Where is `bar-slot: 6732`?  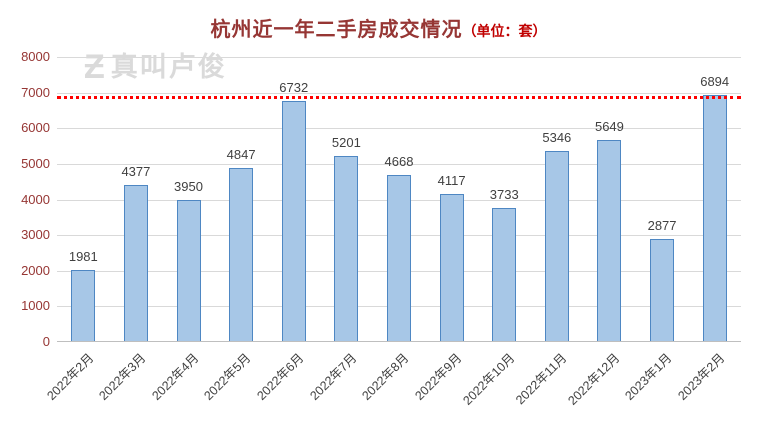 bar-slot: 6732 is located at coordinates (293, 199).